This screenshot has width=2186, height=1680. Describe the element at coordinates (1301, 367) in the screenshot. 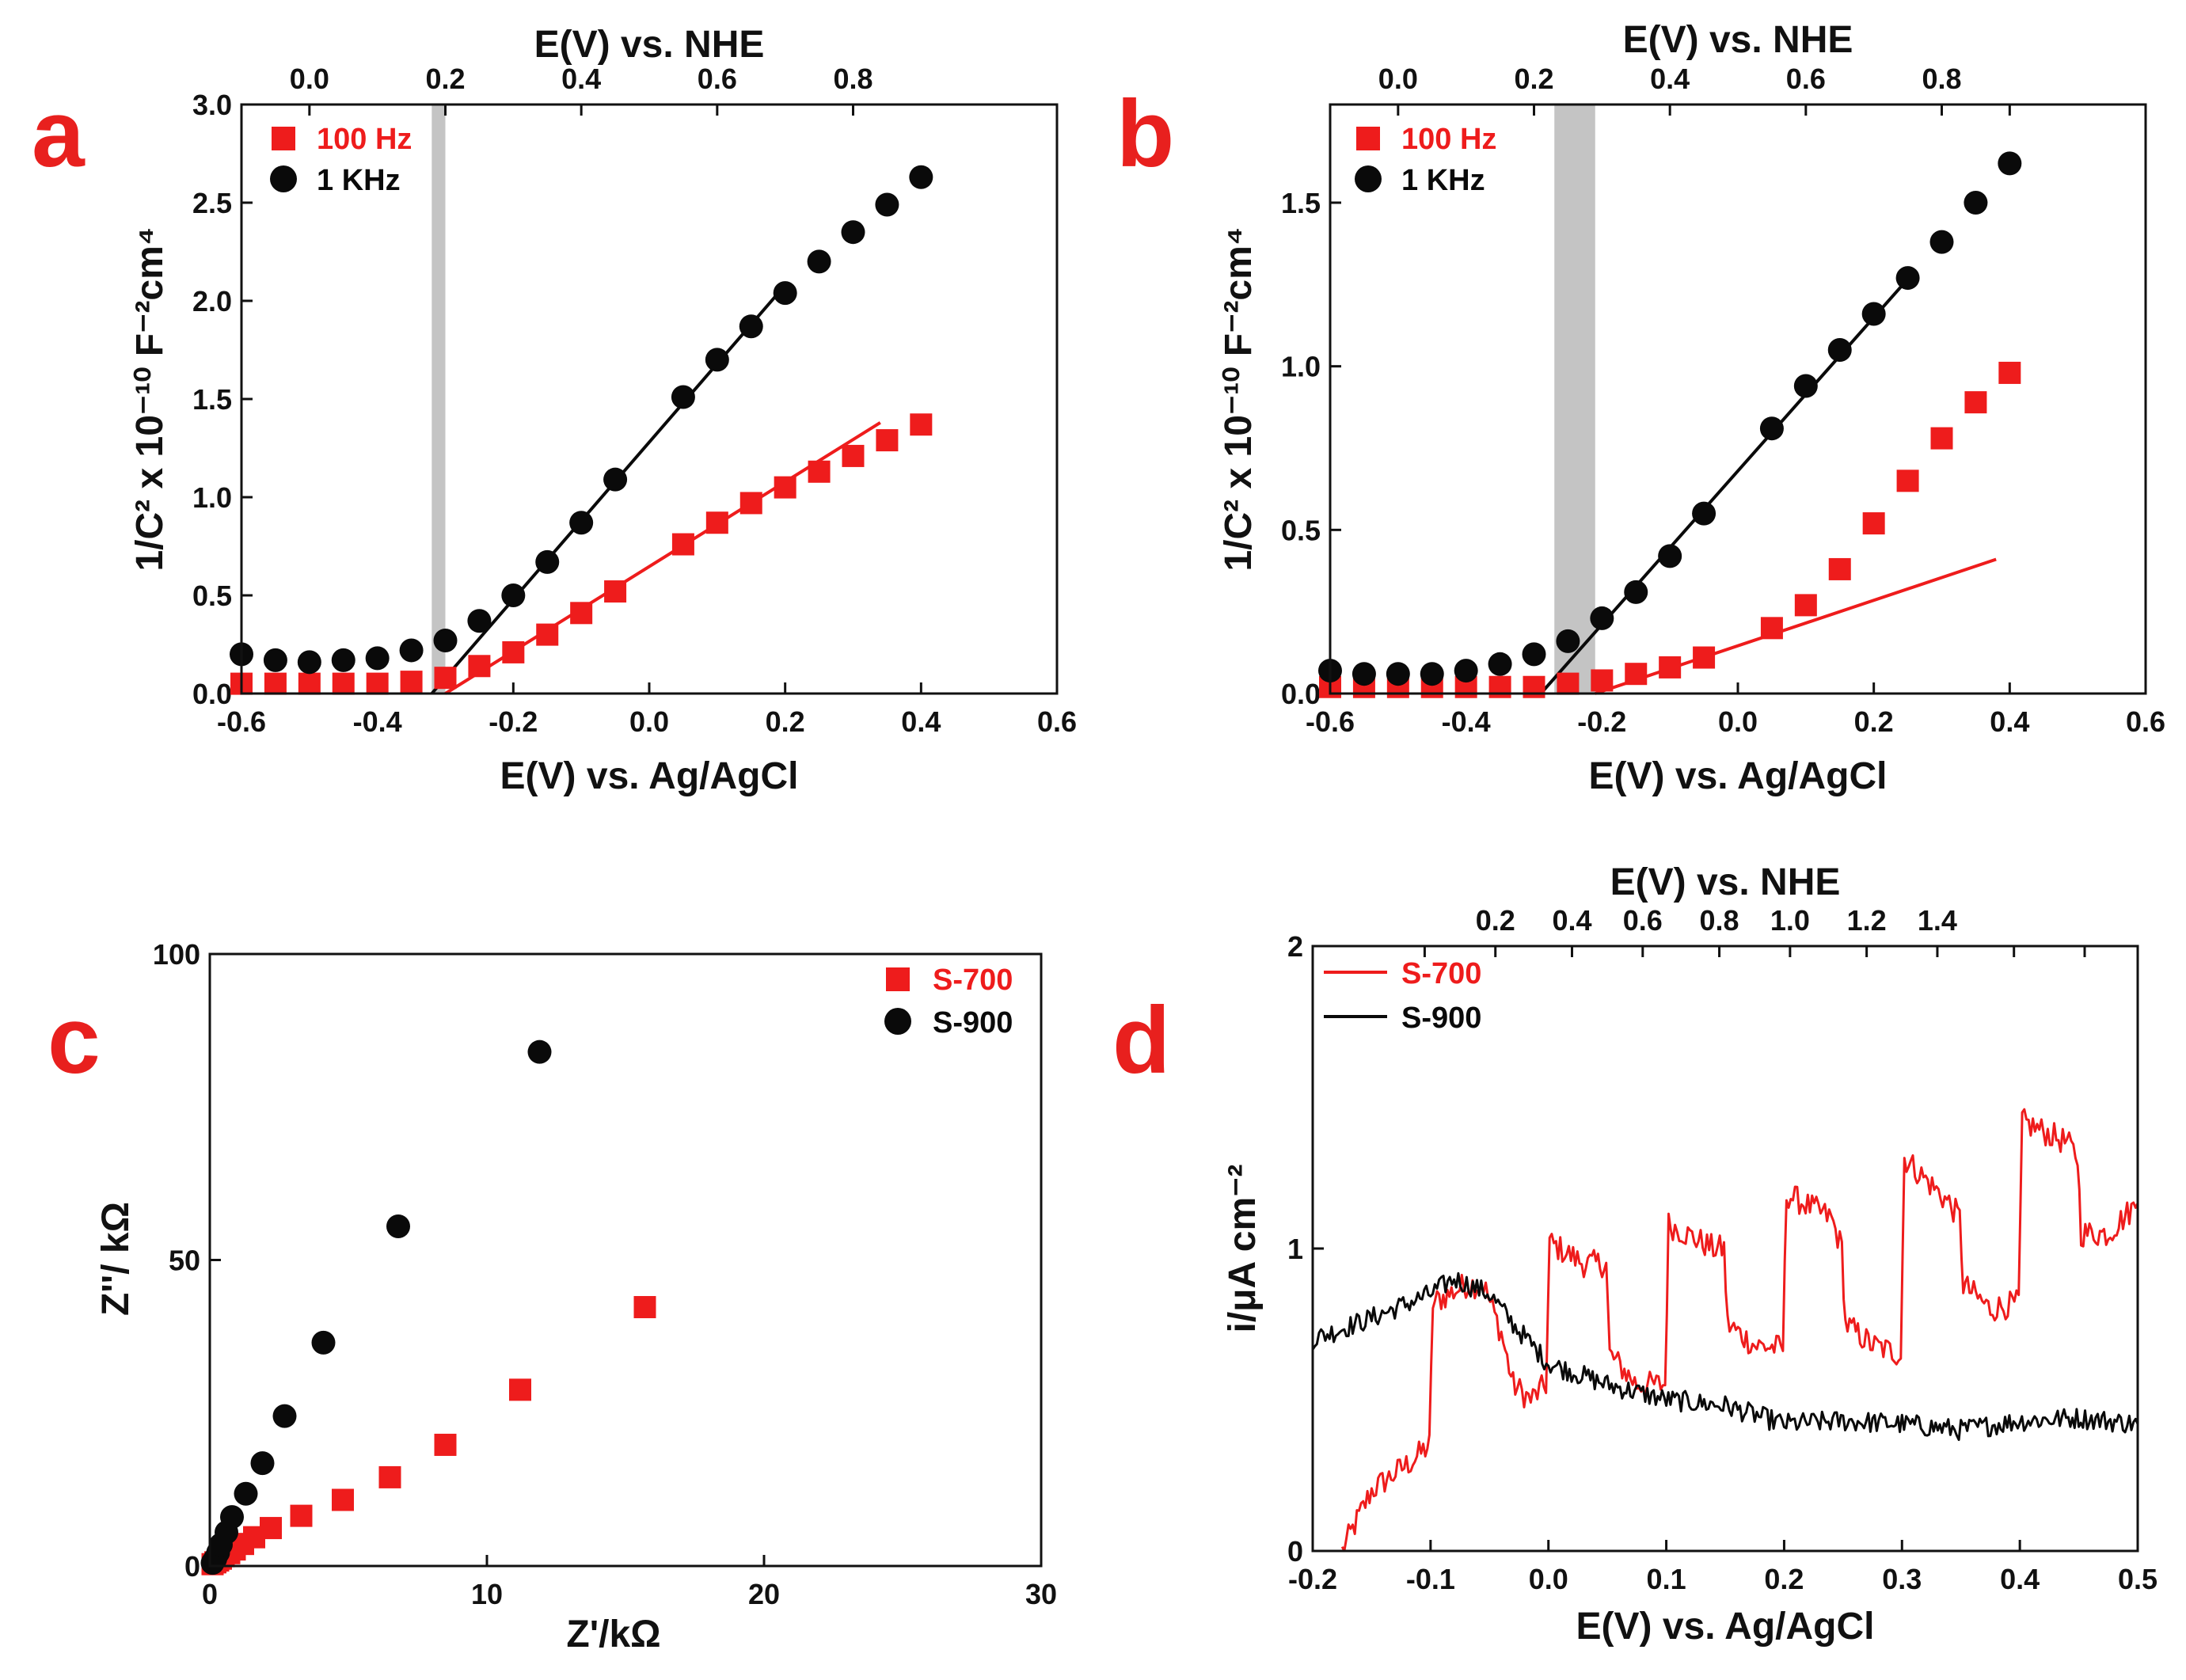

I see `panel-b-y-tick-label: 1.0` at that location.